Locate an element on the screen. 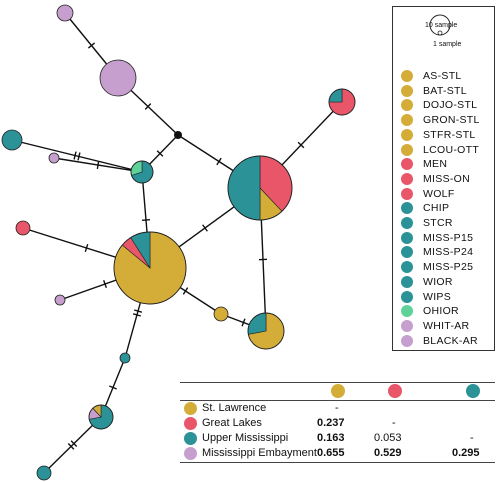 The width and height of the screenshot is (500, 482). legend-item: WIOR is located at coordinates (427, 282).